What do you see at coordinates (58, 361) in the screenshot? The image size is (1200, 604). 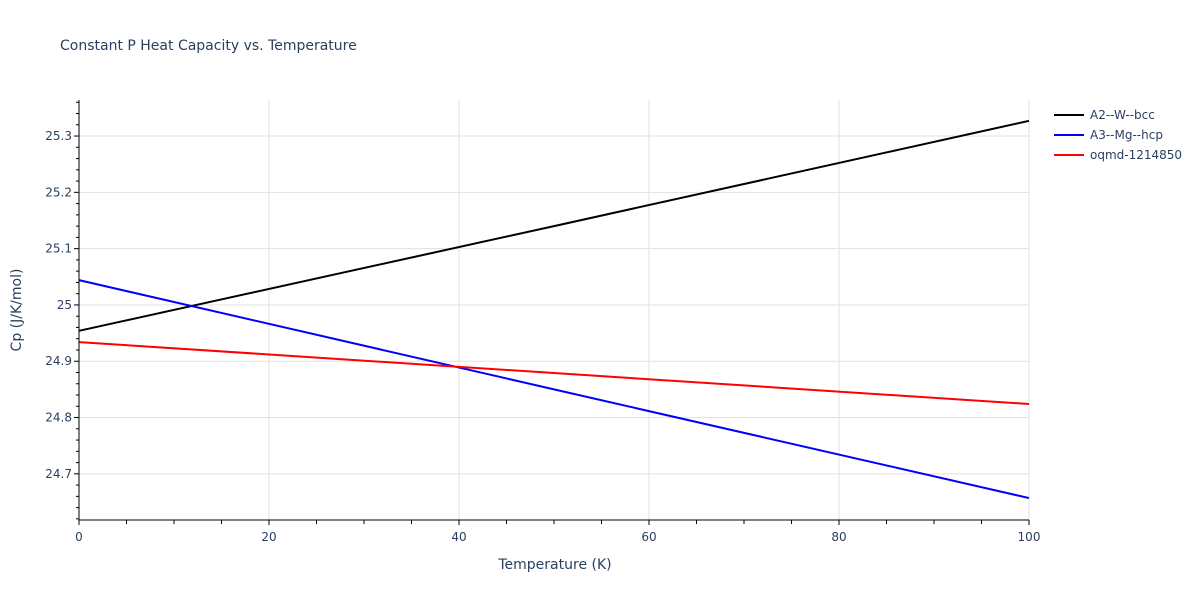 I see `y-tick-label: 24.9` at bounding box center [58, 361].